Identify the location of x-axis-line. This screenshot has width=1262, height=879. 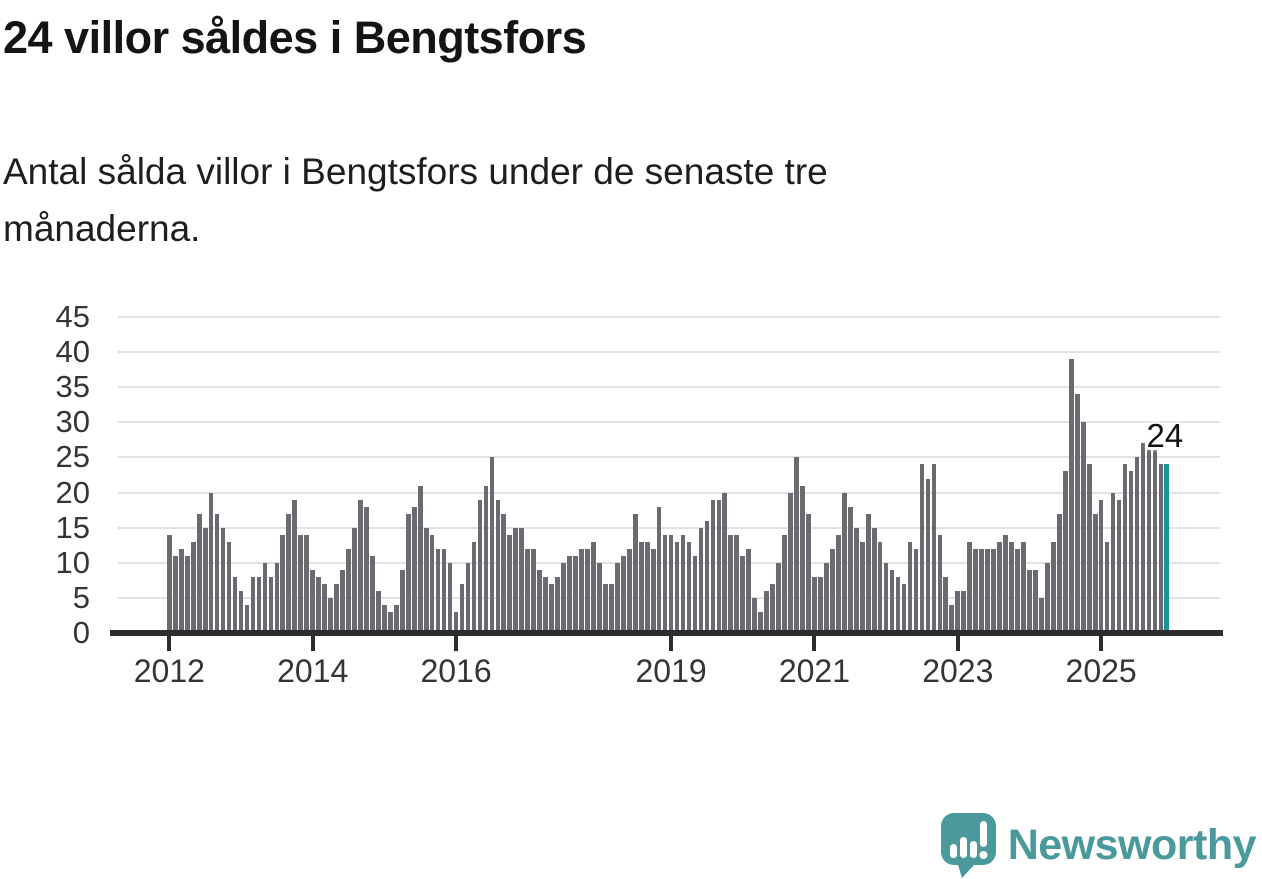
(666, 633).